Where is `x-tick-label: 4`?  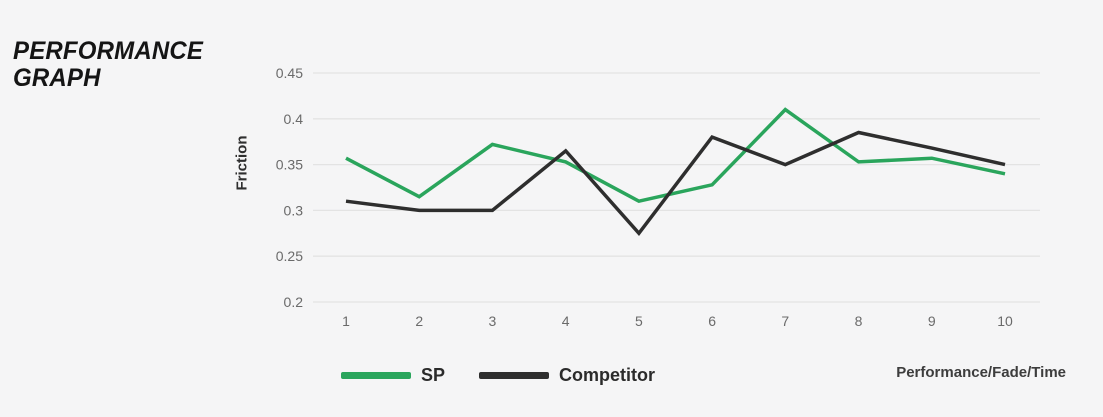 x-tick-label: 4 is located at coordinates (566, 321).